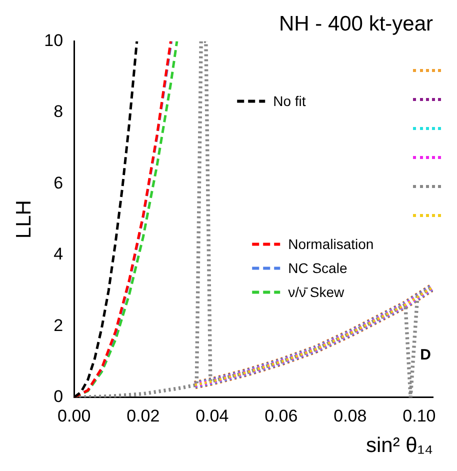 The image size is (457, 471). I want to click on x-tick-label: 0.04, so click(212, 416).